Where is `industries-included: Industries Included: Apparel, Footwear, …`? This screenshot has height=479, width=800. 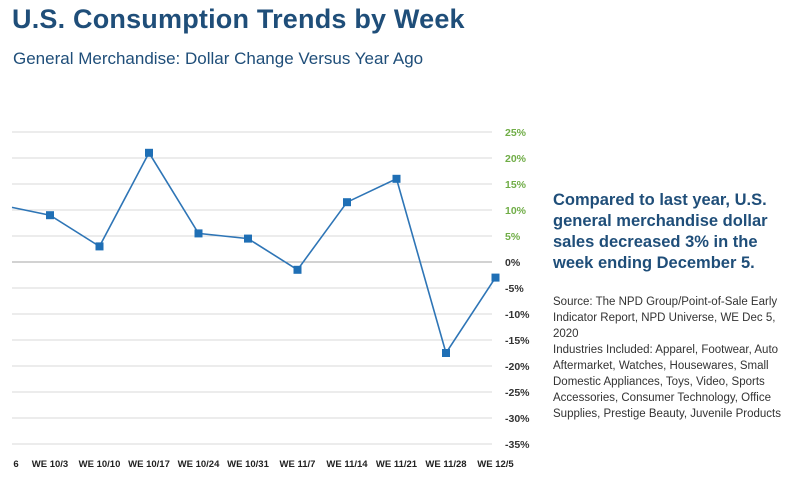
industries-included: Industries Included: Apparel, Footwear, … is located at coordinates (667, 382).